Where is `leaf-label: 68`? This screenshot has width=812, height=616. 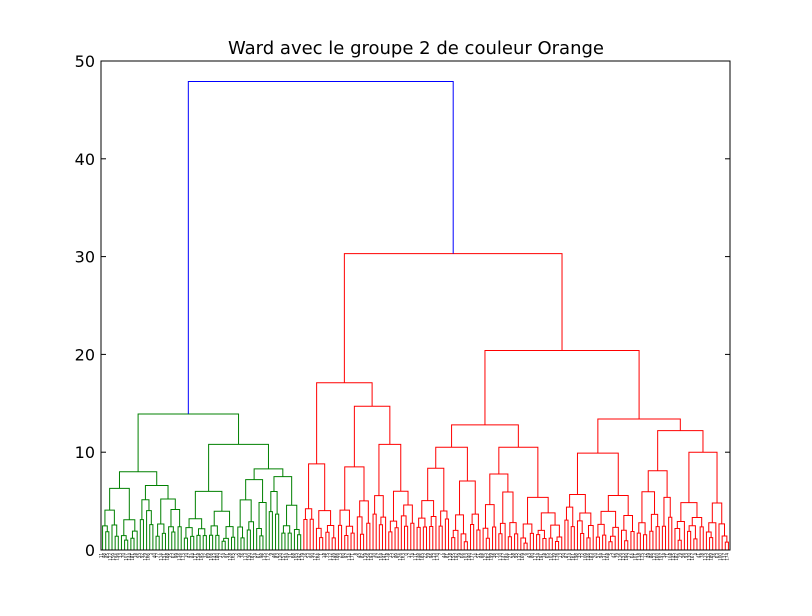
leaf-label: 68 is located at coordinates (292, 556).